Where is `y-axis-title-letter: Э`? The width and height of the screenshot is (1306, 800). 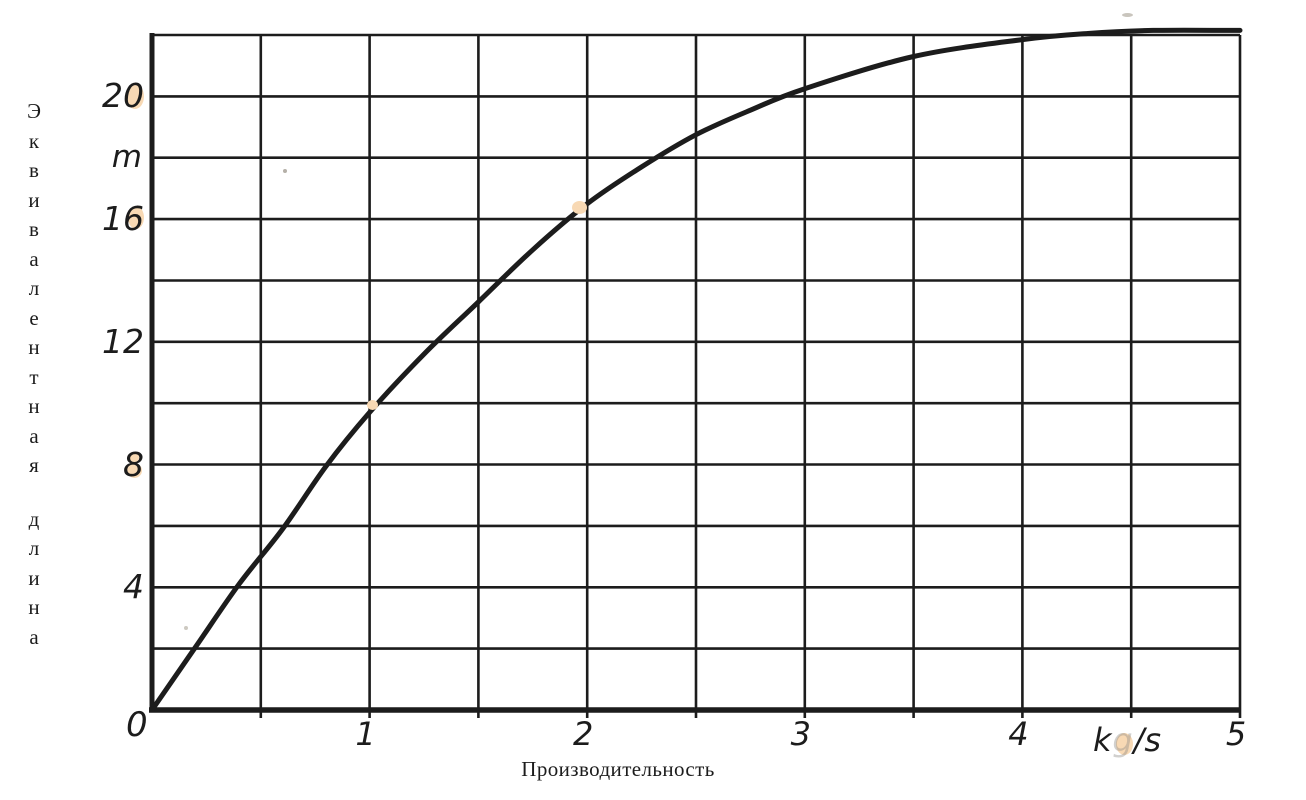 y-axis-title-letter: Э is located at coordinates (34, 111).